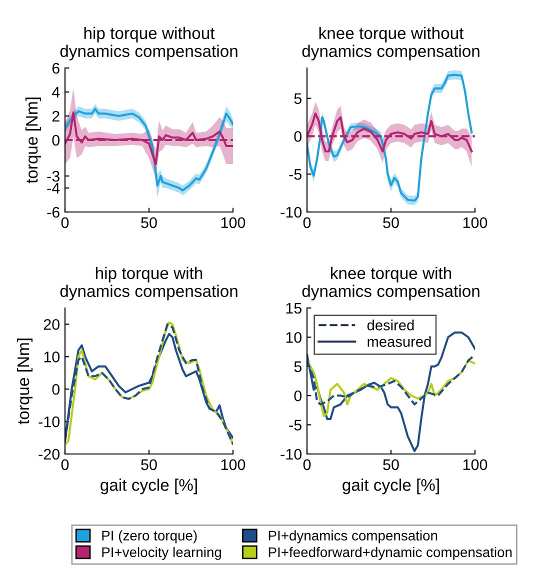  What do you see at coordinates (399, 341) in the screenshot?
I see `annotation: measured` at bounding box center [399, 341].